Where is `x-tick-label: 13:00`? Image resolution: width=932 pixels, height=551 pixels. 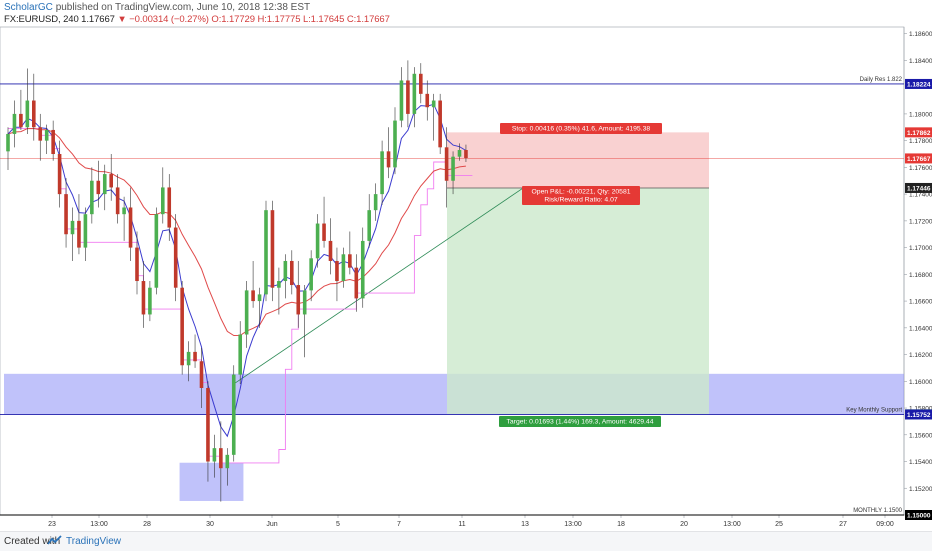 x-tick-label: 13:00 is located at coordinates (573, 524).